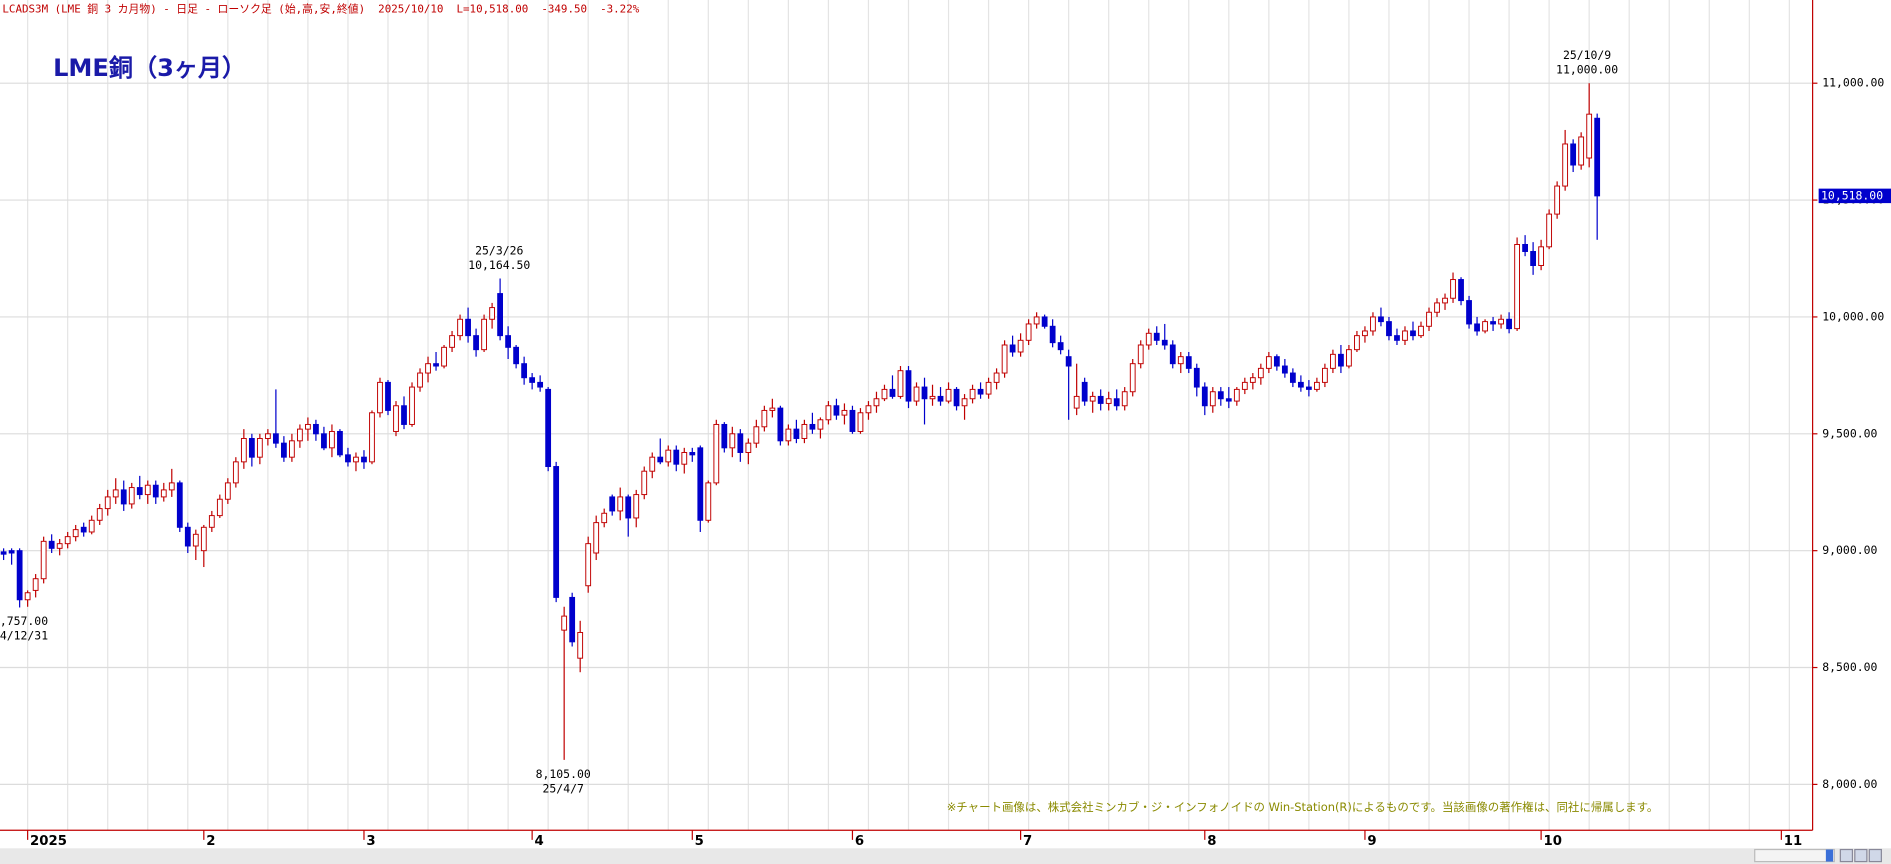 The image size is (1891, 864). What do you see at coordinates (1849, 784) in the screenshot?
I see `y-tick-label: 8,000.00` at bounding box center [1849, 784].